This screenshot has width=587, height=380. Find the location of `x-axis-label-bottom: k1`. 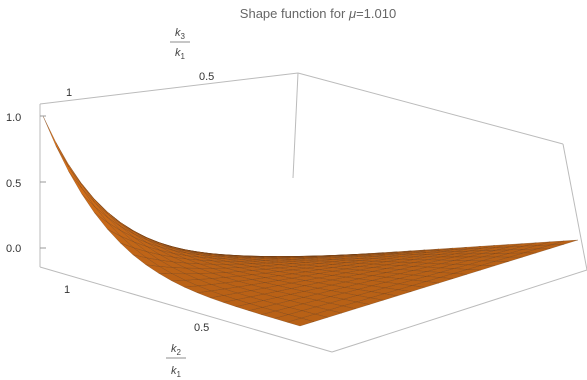

x-axis-label-bottom: k1 is located at coordinates (176, 372).